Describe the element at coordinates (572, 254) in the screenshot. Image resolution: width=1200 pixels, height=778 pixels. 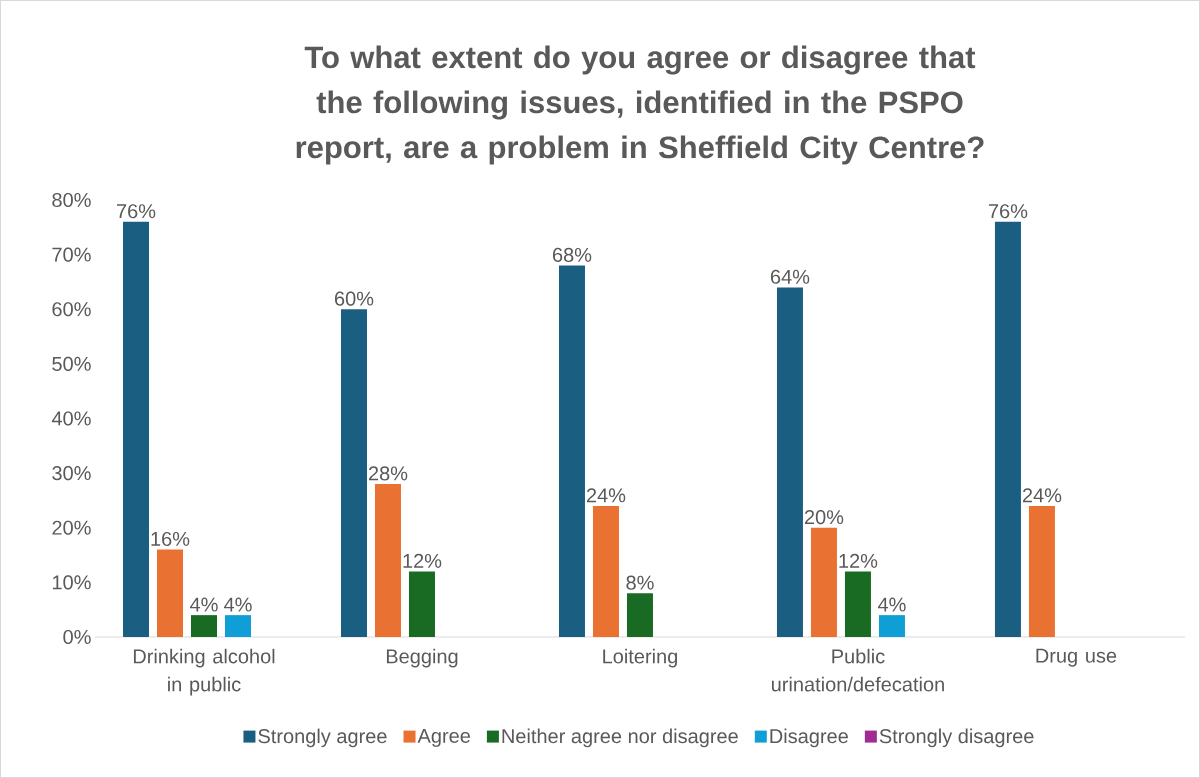
I see `data-label: 68%` at that location.